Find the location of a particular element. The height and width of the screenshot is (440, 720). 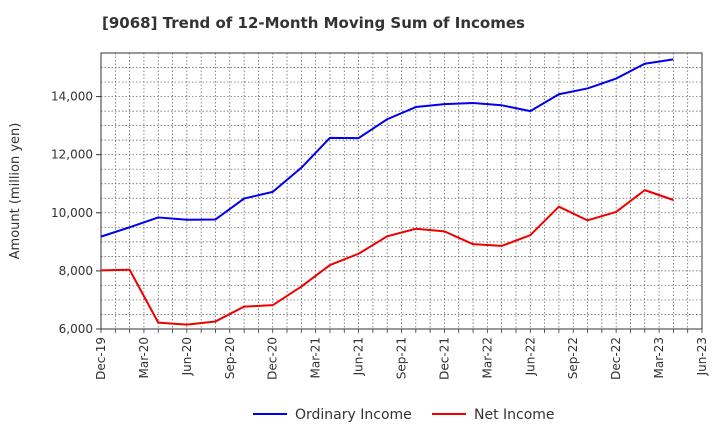

x-tick-label: Sep-22 is located at coordinates (573, 358).